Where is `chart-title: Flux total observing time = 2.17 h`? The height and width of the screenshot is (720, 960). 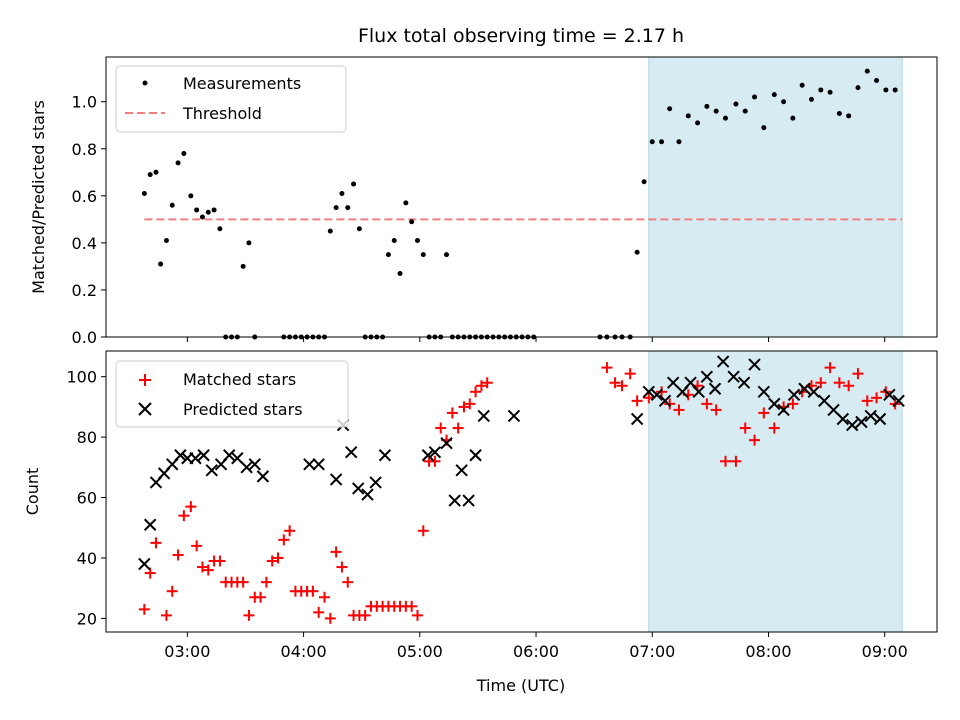 chart-title: Flux total observing time = 2.17 h is located at coordinates (521, 36).